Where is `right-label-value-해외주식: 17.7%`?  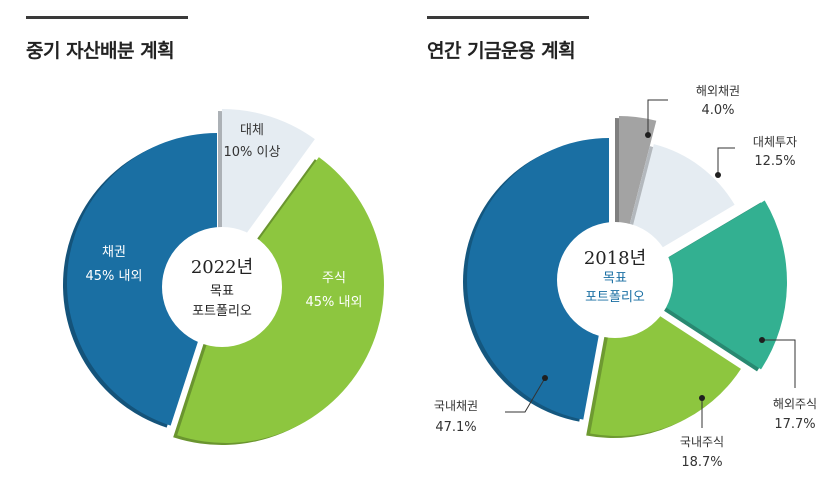 right-label-value-해외주식: 17.7% is located at coordinates (794, 424).